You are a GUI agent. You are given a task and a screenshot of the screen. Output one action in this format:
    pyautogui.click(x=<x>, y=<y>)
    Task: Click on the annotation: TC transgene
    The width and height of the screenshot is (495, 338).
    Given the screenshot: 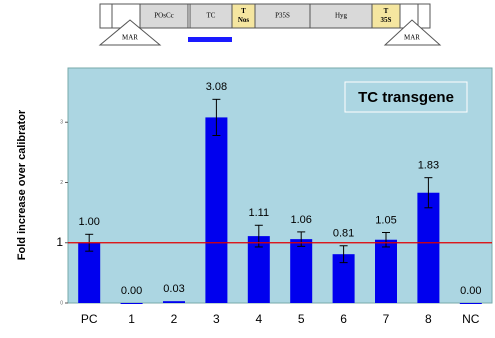 What is the action you would take?
    pyautogui.click(x=406, y=97)
    